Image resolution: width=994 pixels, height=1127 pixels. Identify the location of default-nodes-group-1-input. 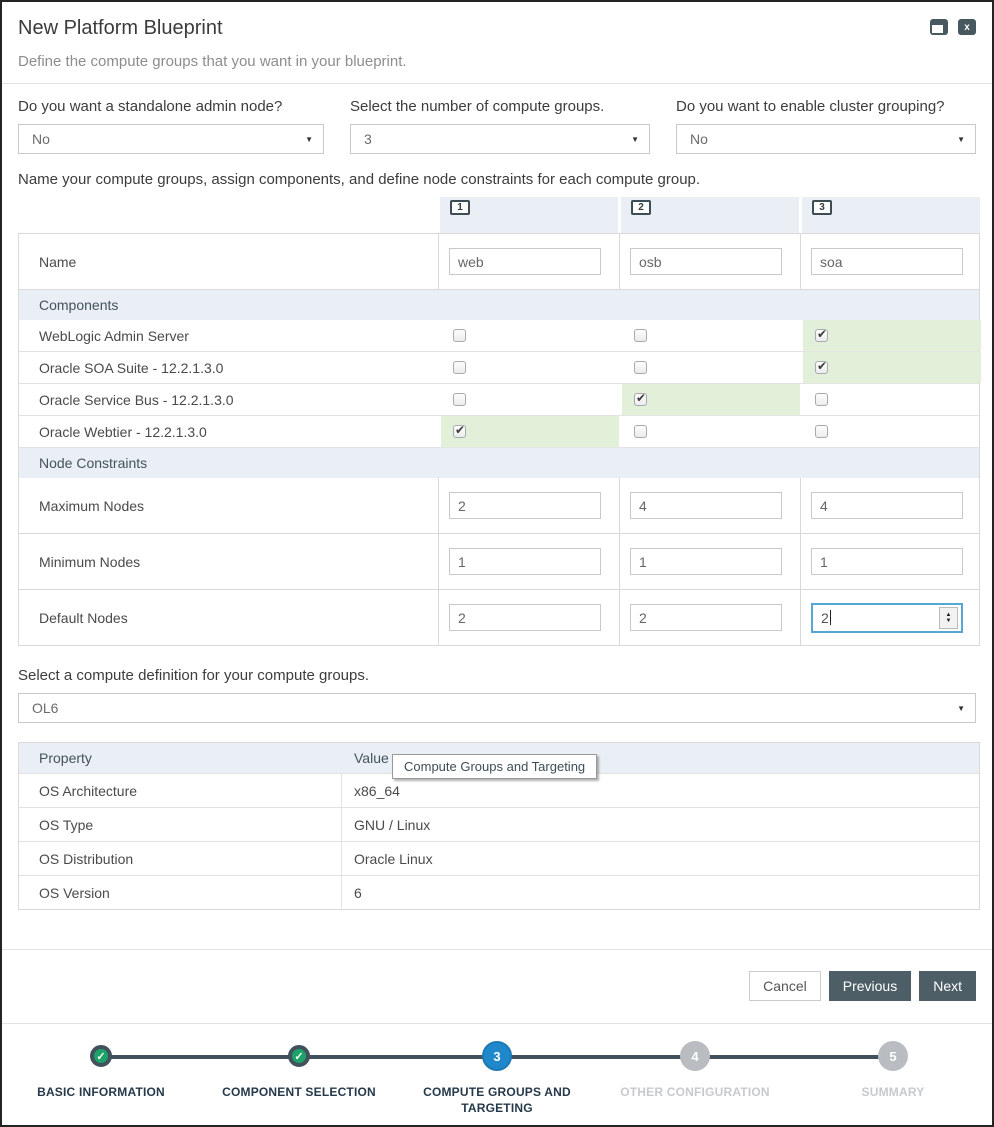
(525, 617).